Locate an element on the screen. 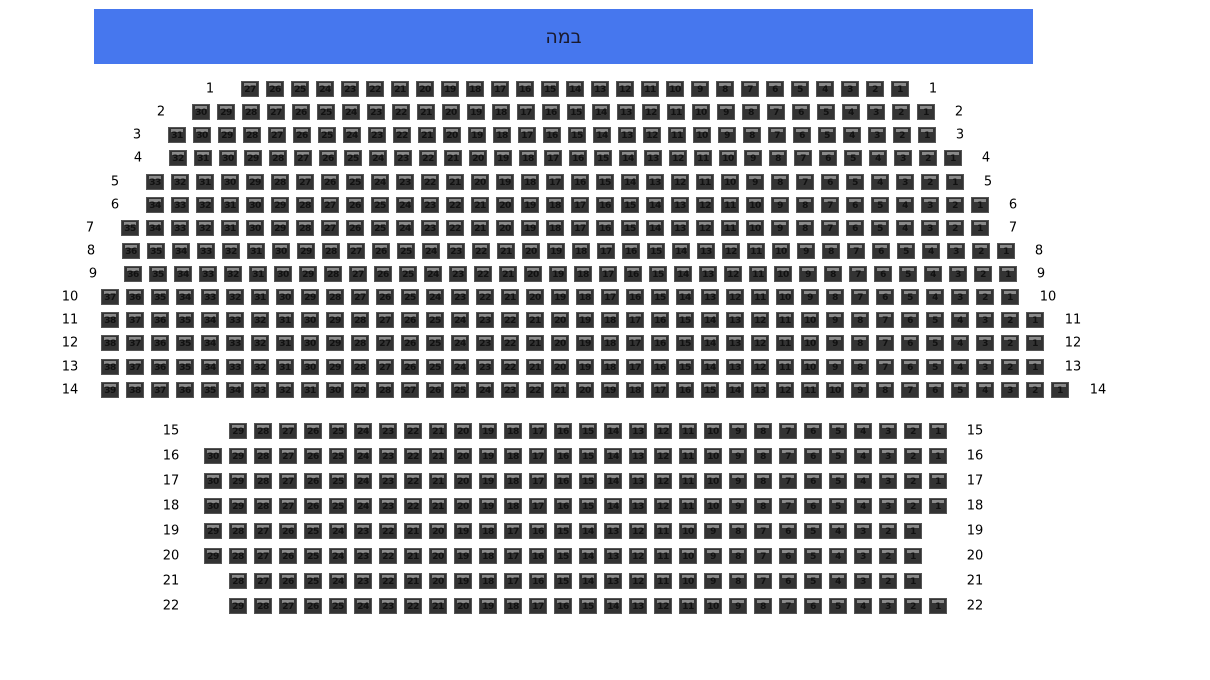 This screenshot has width=1210, height=680. seat-row-6-19: 19 is located at coordinates (530, 205).